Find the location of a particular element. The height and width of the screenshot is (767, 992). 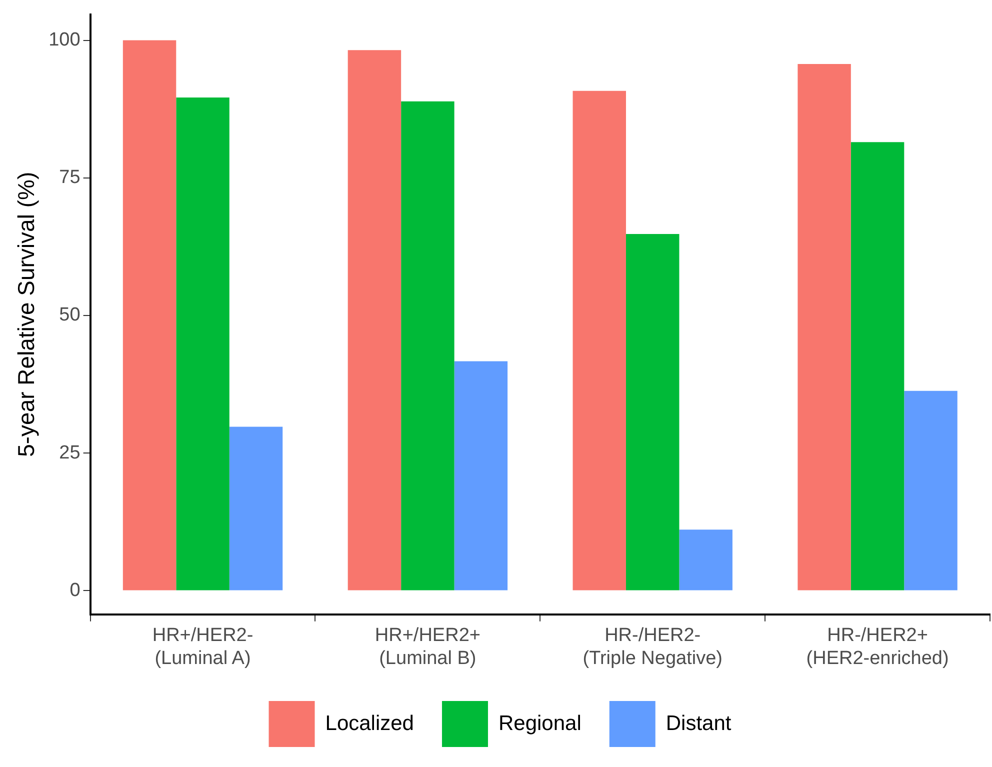

x-tick-label: HR+/HER2- (Luminal A) is located at coordinates (203, 647).